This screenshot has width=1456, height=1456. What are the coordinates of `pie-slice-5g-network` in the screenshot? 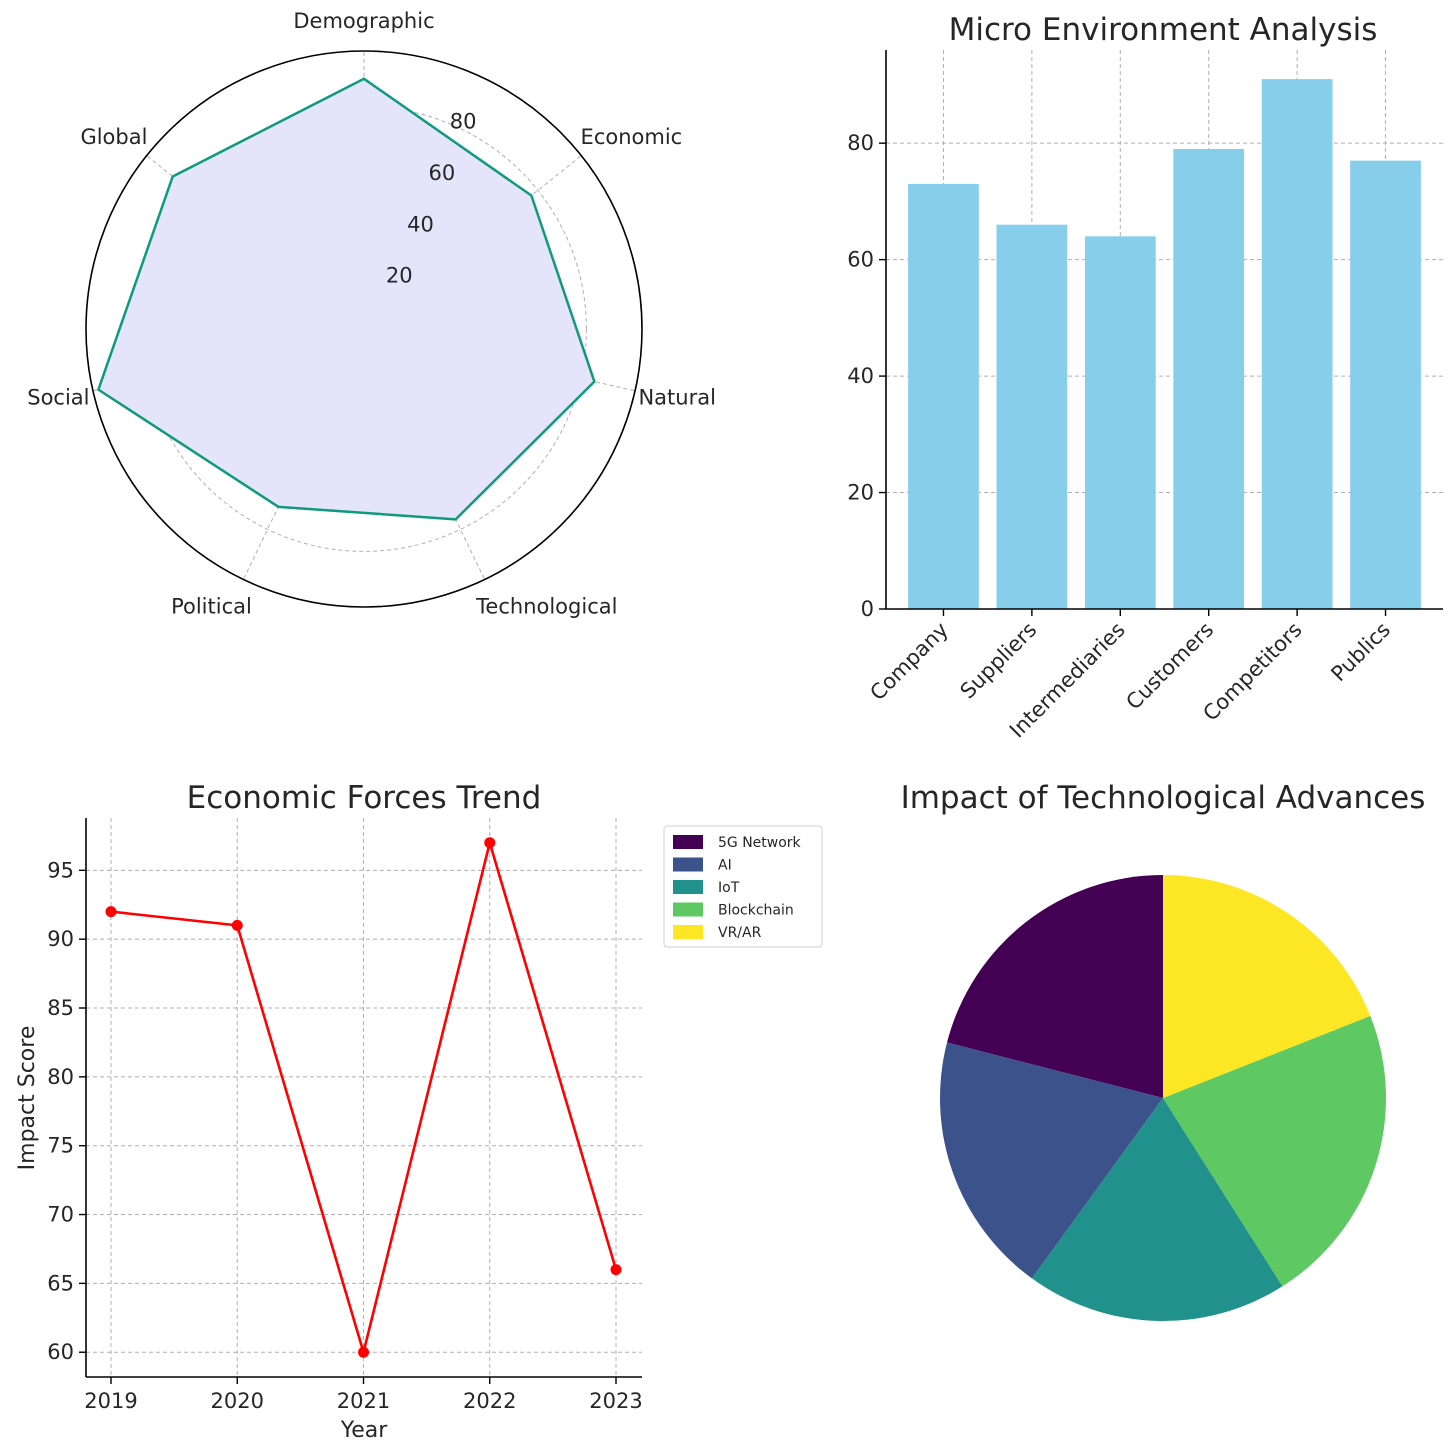 It's located at (1055, 986).